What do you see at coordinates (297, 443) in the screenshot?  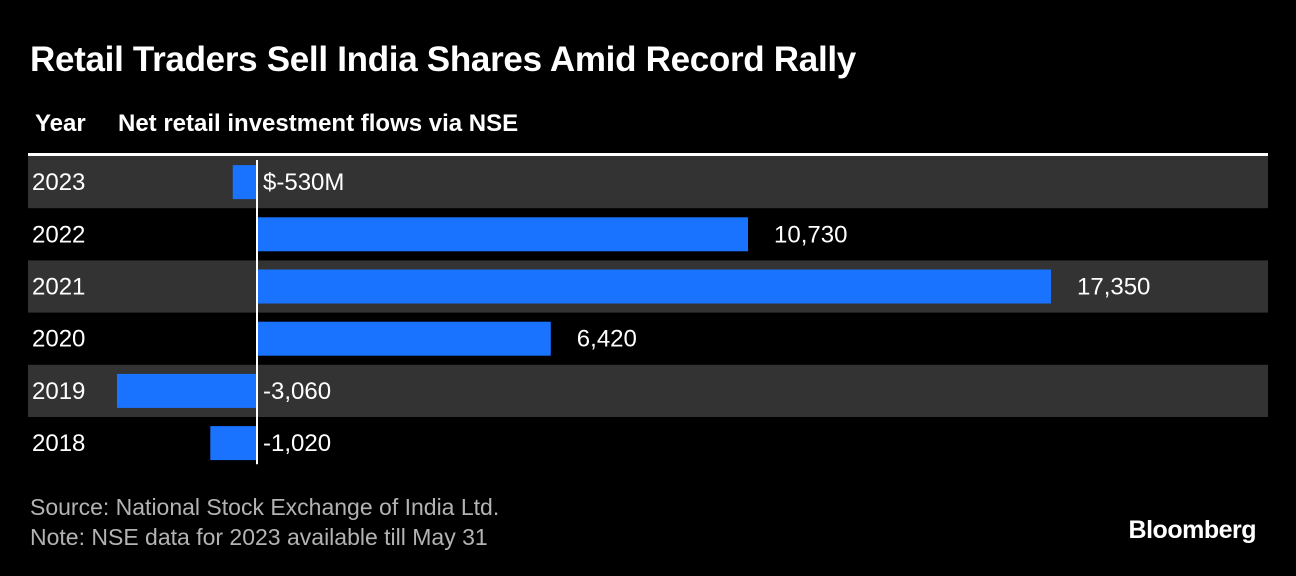 I see `value-label-2018: -1,020` at bounding box center [297, 443].